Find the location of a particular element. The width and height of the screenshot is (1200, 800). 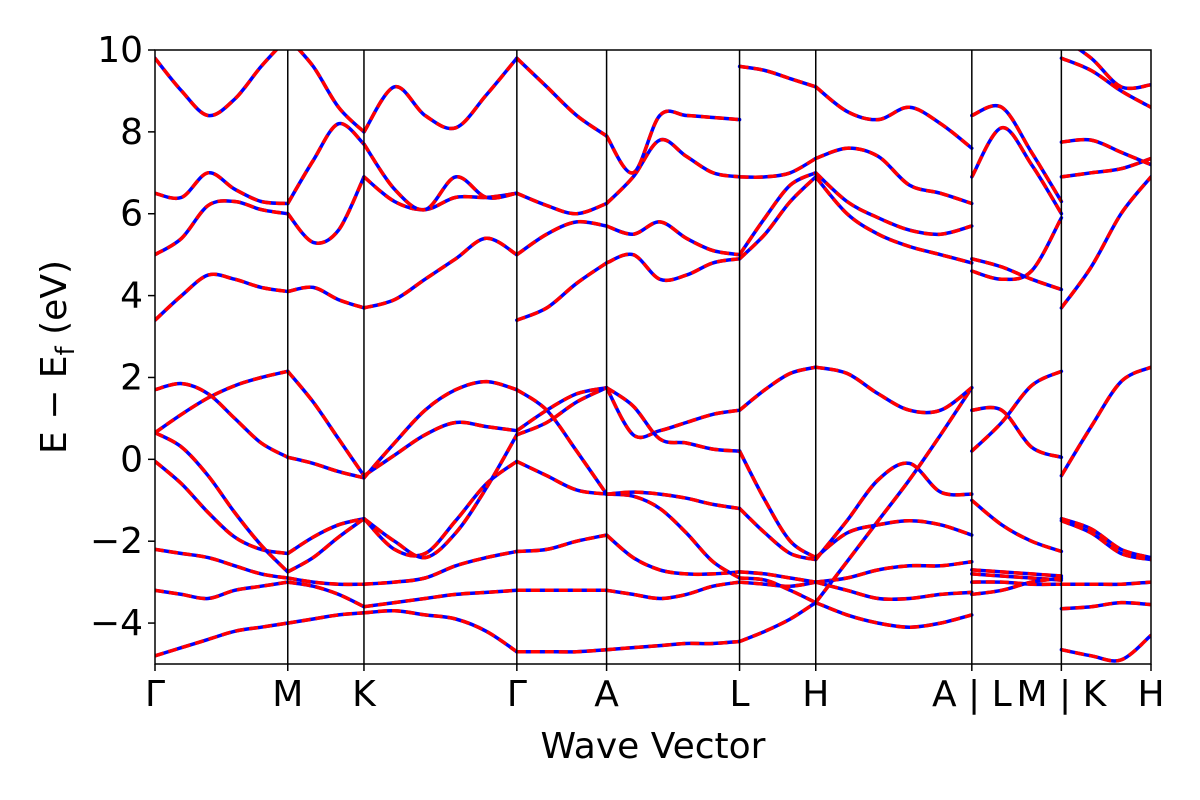

y-tick-label: 10 is located at coordinates (120, 50).